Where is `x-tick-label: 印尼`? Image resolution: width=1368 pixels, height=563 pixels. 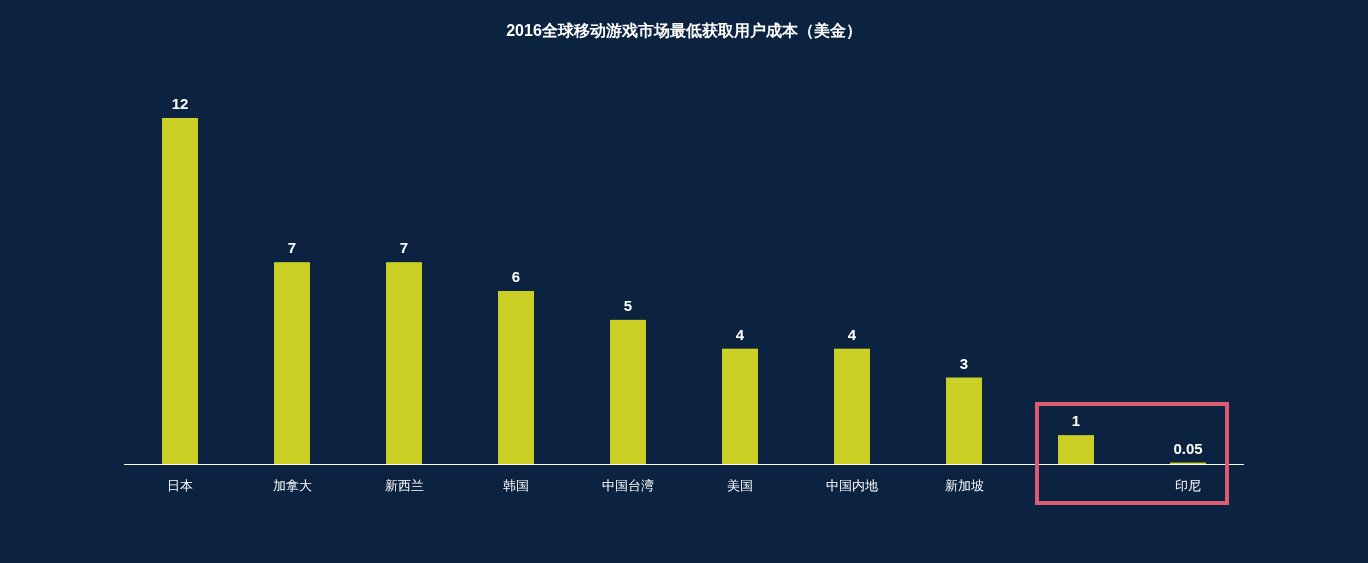 x-tick-label: 印尼 is located at coordinates (1188, 485).